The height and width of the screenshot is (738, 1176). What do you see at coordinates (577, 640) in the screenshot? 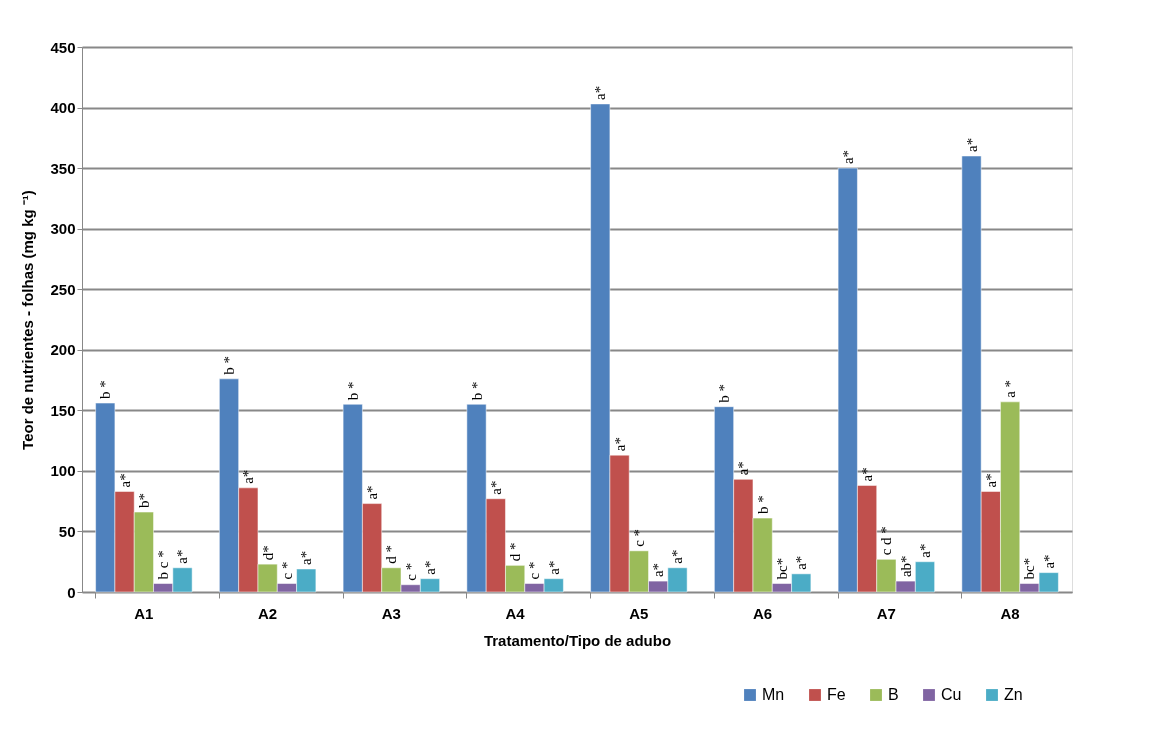
I see `x-axis-title: Tratamento/Tipo de adubo` at bounding box center [577, 640].